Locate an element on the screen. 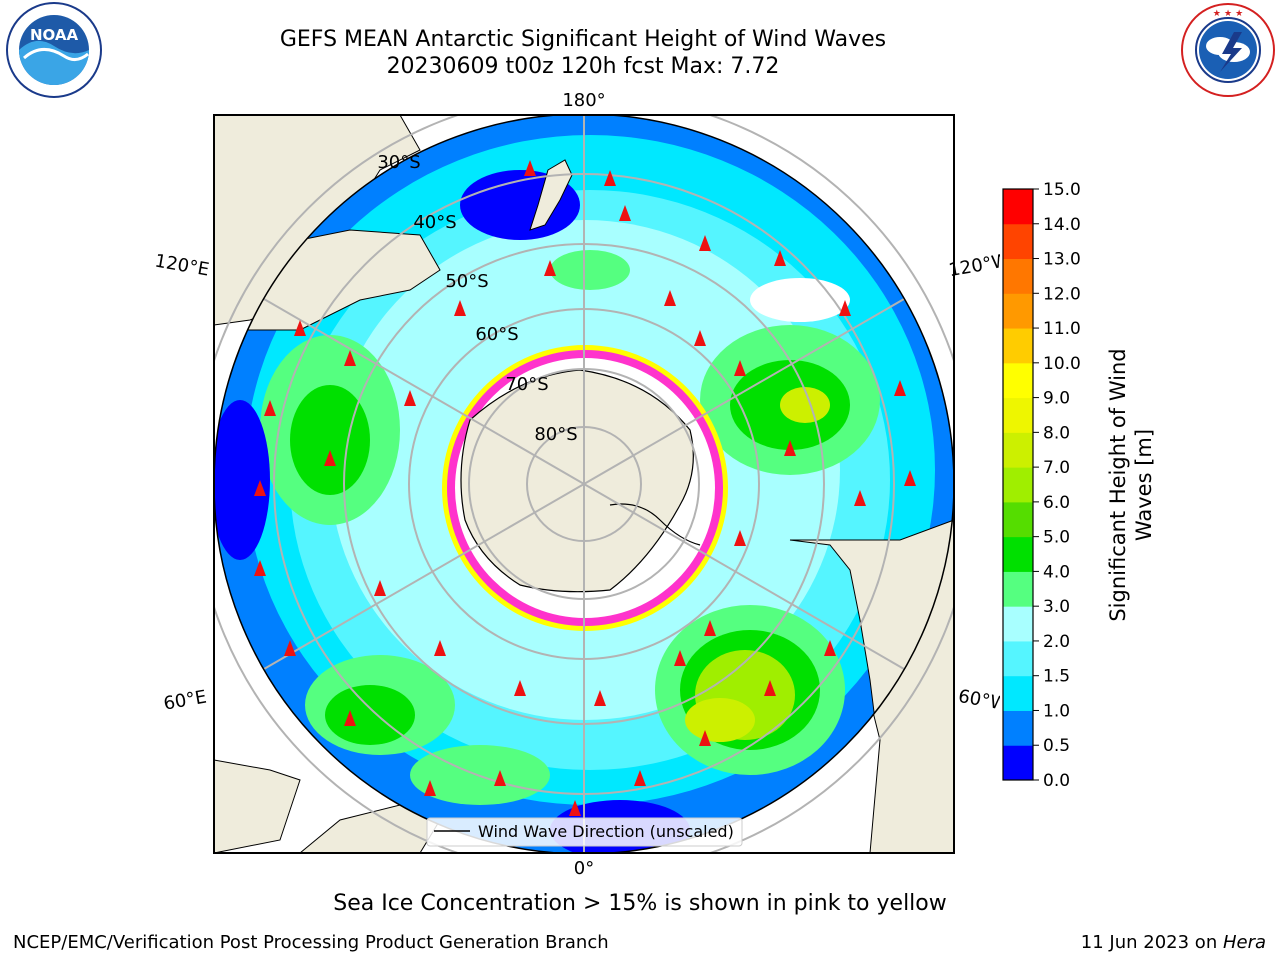  colorbar-tick-label: 5.0 is located at coordinates (1056, 538).